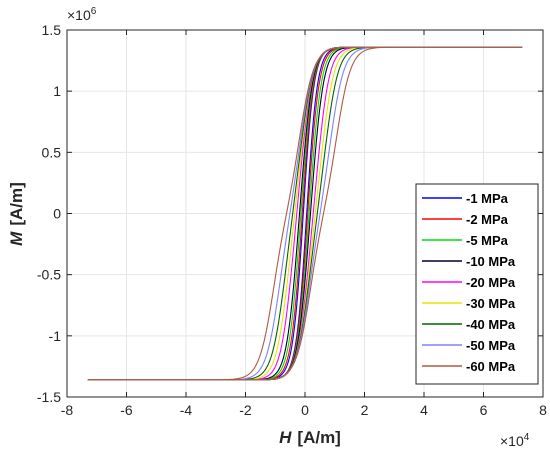 The width and height of the screenshot is (550, 455). I want to click on x-tick-label: -2, so click(245, 410).